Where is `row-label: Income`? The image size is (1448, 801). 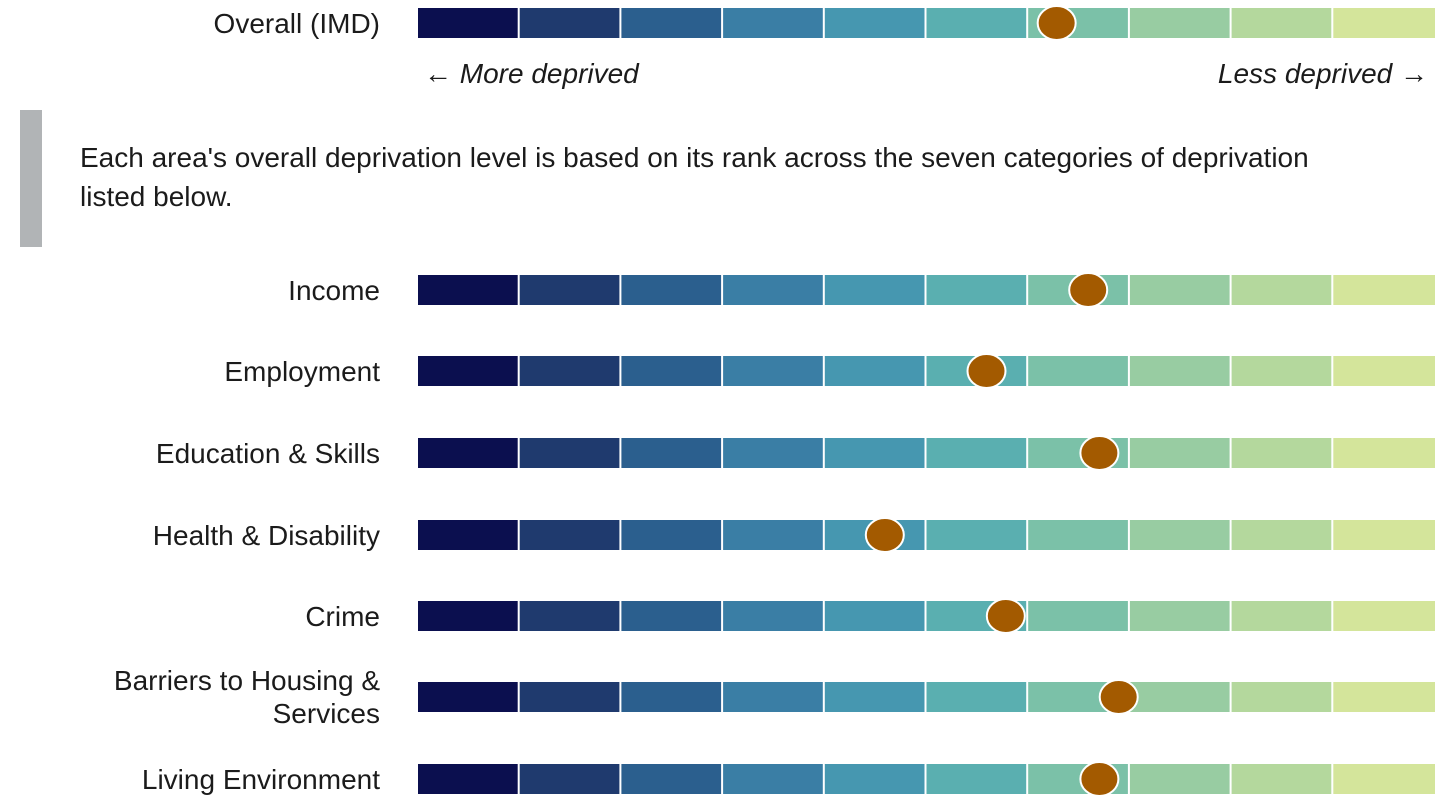
row-label: Income is located at coordinates (334, 290).